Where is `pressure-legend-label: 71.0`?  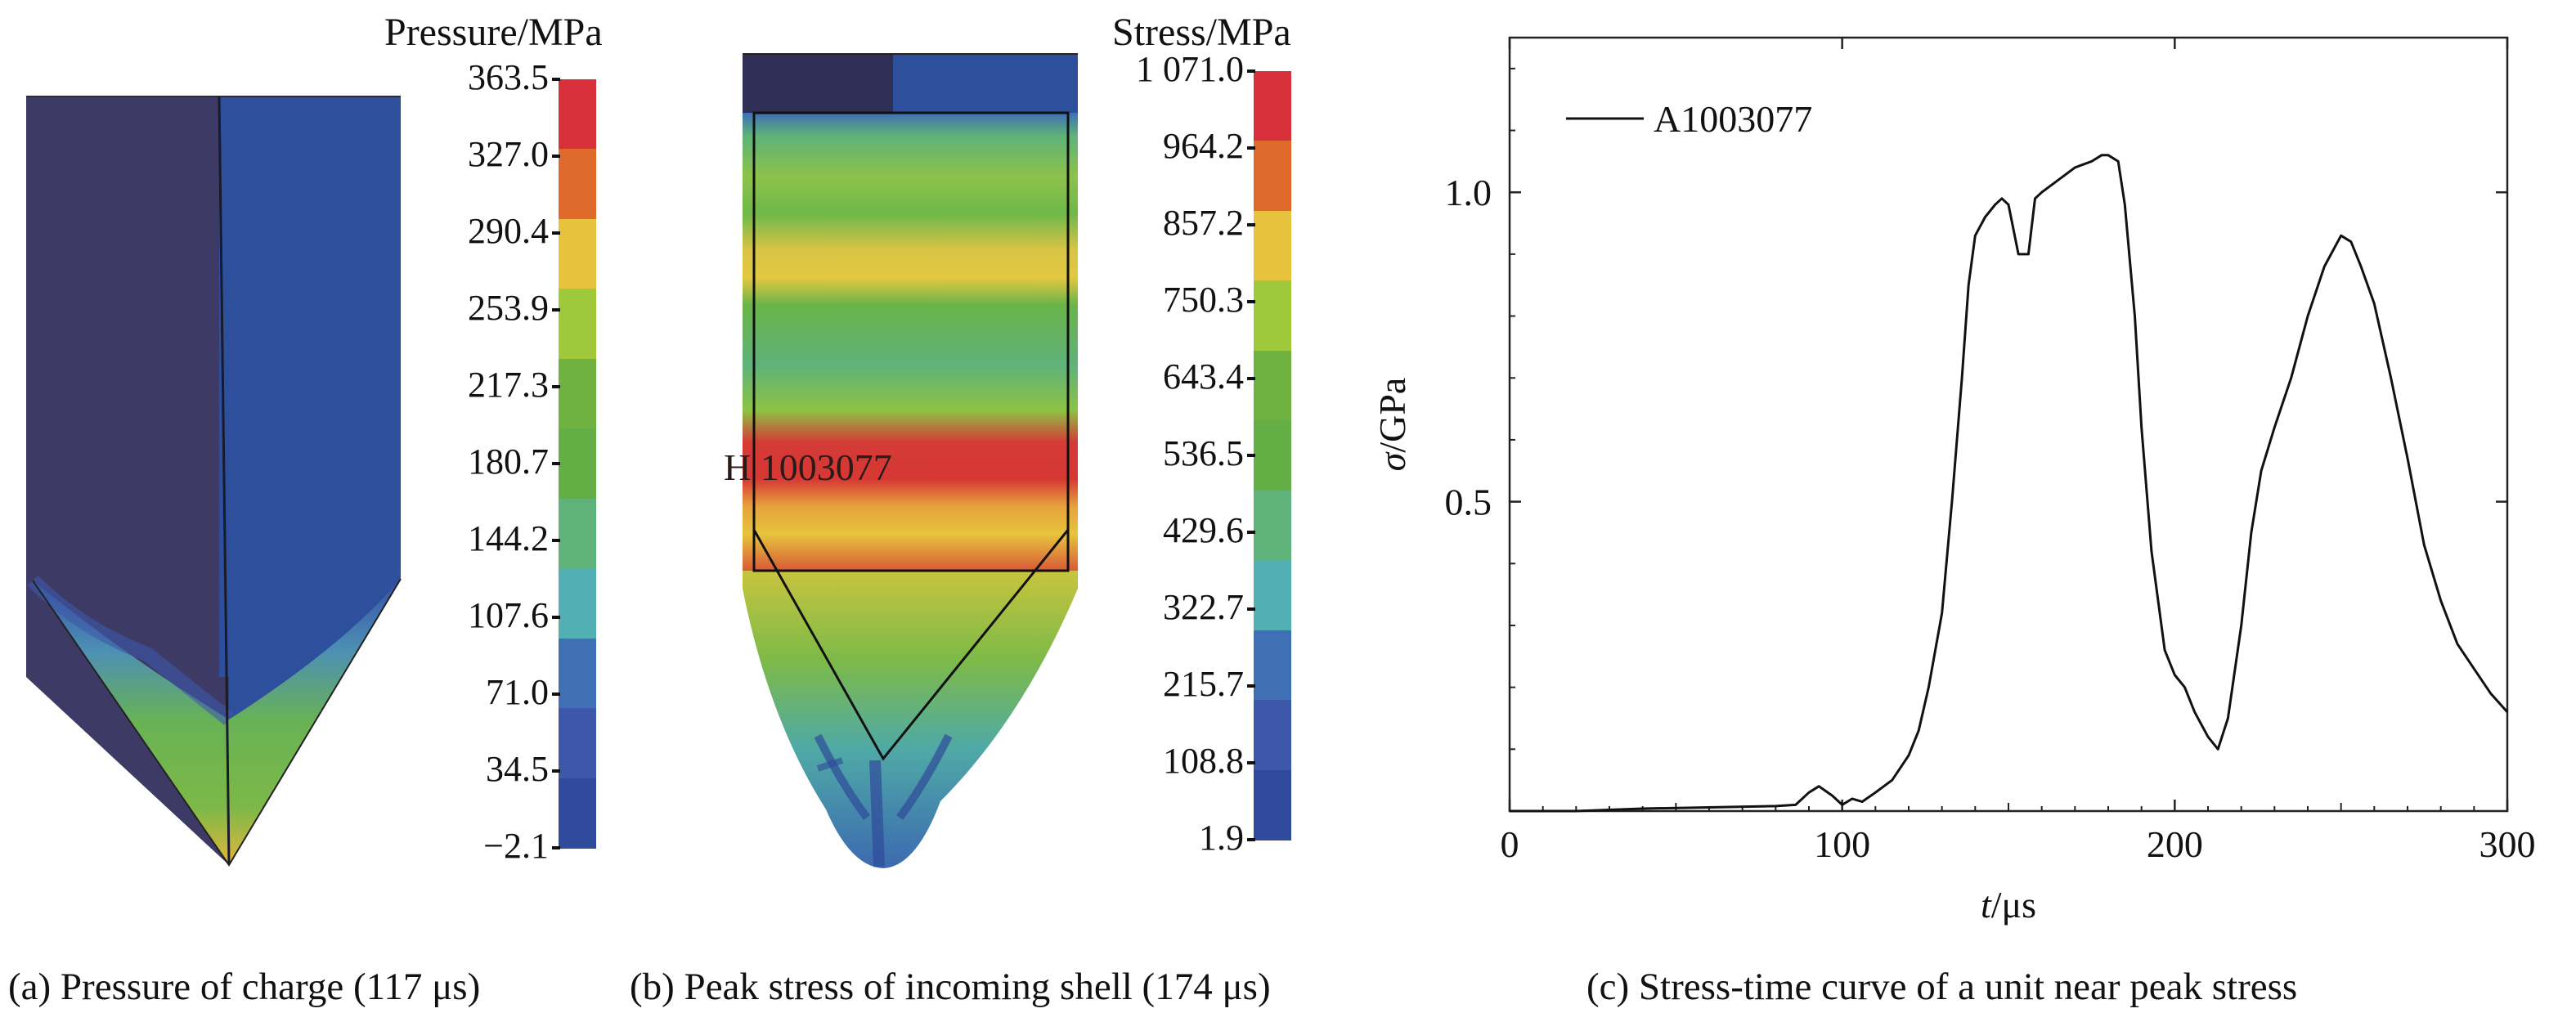
pressure-legend-label: 71.0 is located at coordinates (517, 692).